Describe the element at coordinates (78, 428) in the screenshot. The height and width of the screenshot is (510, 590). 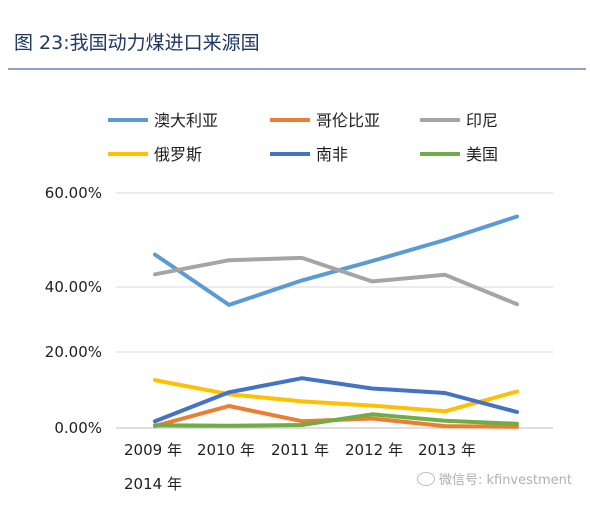
I see `y-tick-label: 0.00%` at that location.